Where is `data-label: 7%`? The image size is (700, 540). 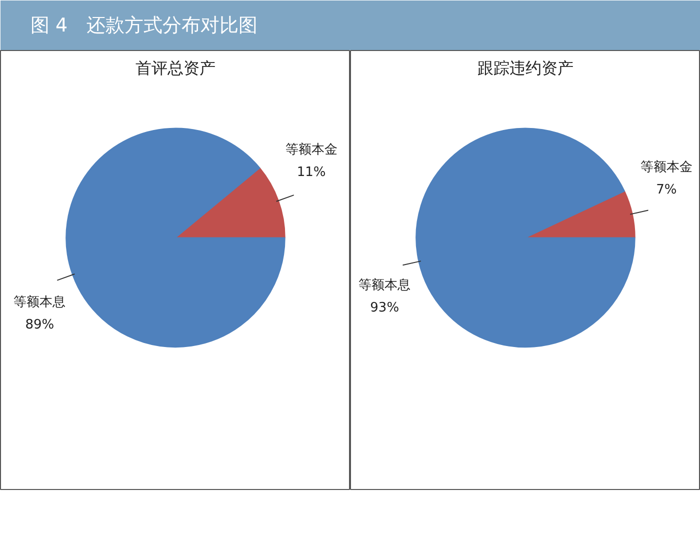
data-label: 7% is located at coordinates (666, 190).